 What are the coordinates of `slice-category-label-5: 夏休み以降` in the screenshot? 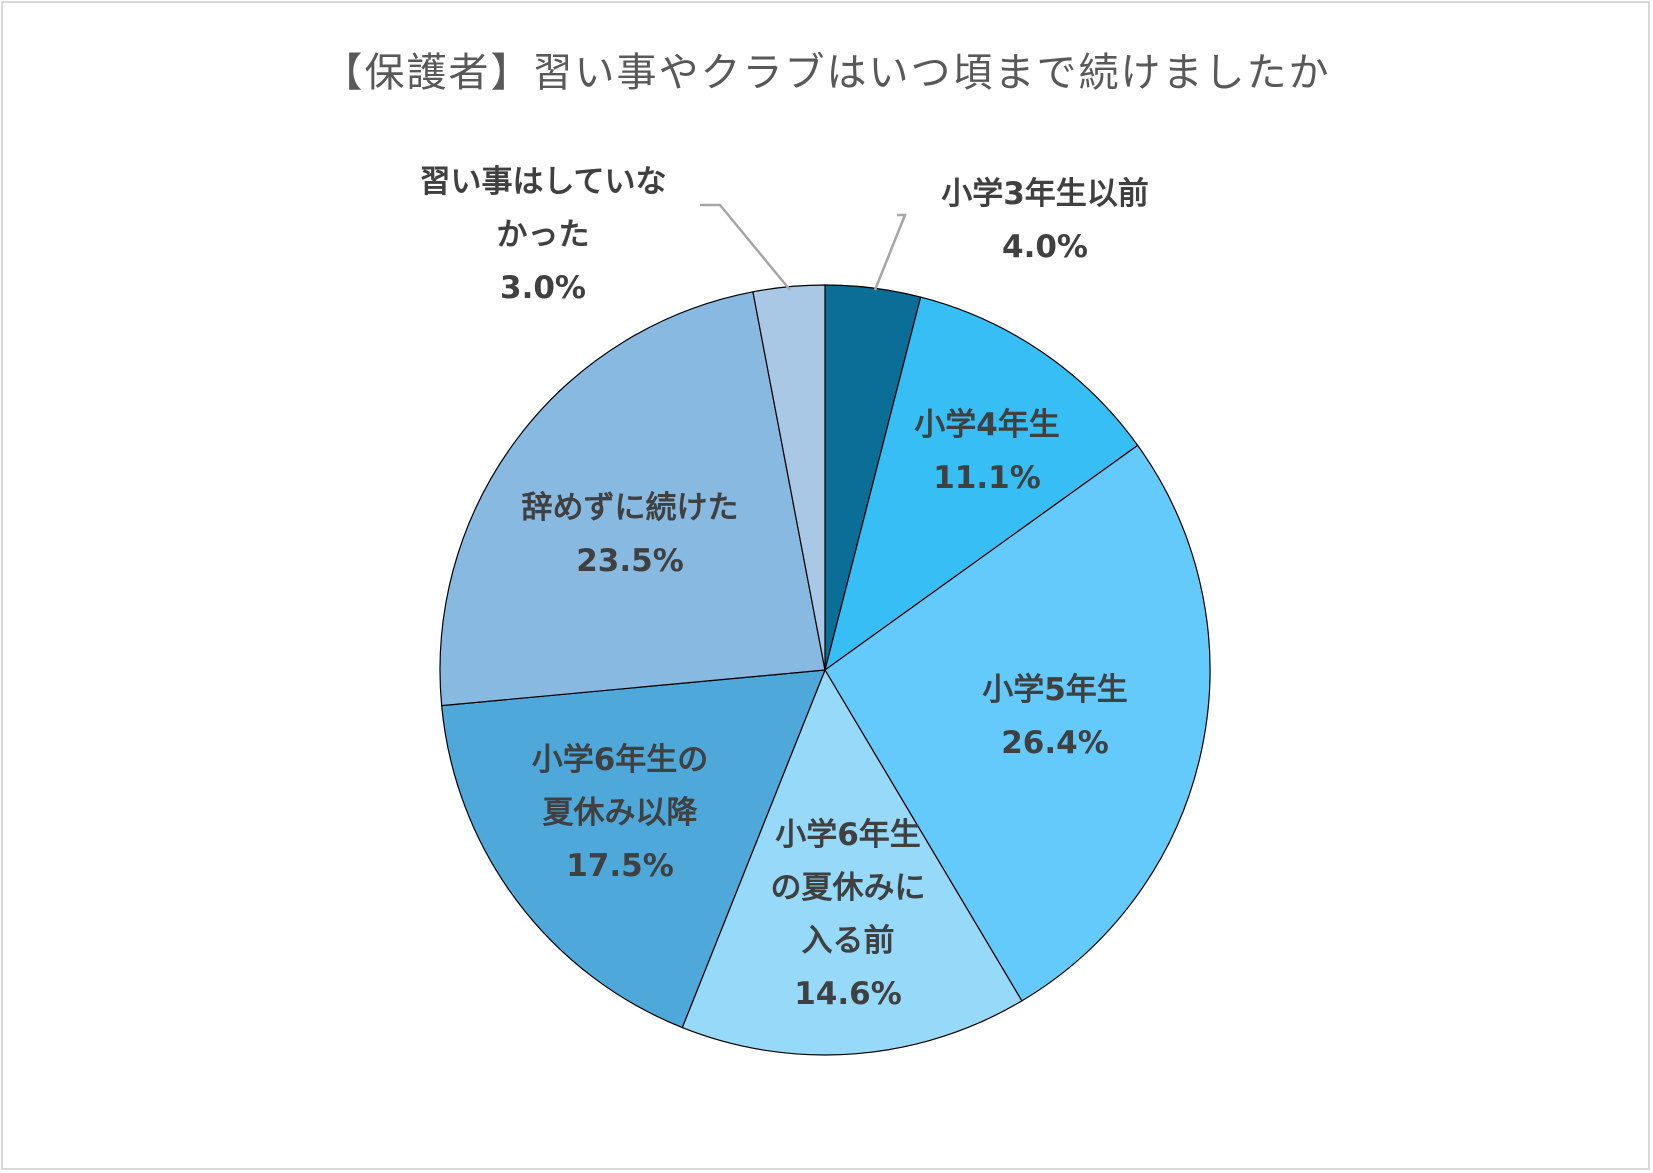 It's located at (621, 813).